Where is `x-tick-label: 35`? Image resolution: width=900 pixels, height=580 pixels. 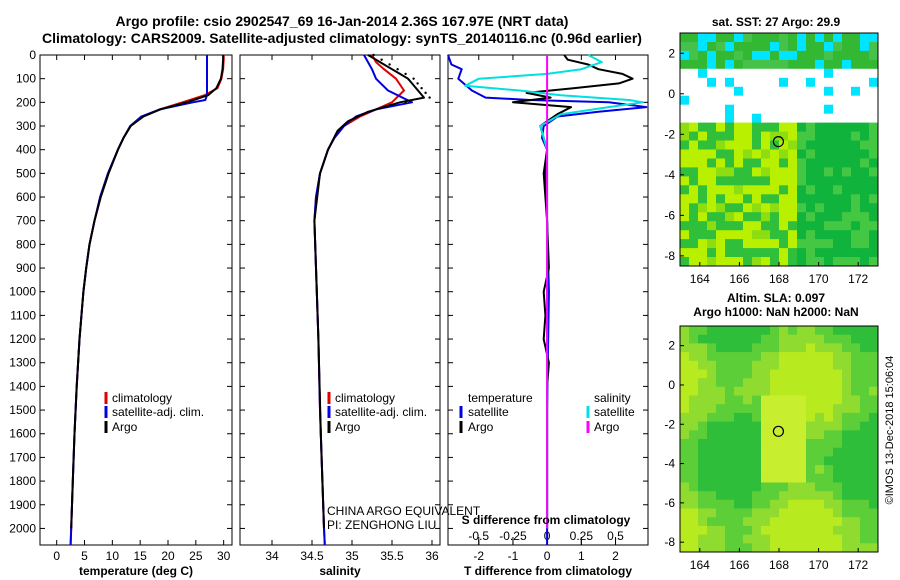
x-tick-label: 35 is located at coordinates (352, 556).